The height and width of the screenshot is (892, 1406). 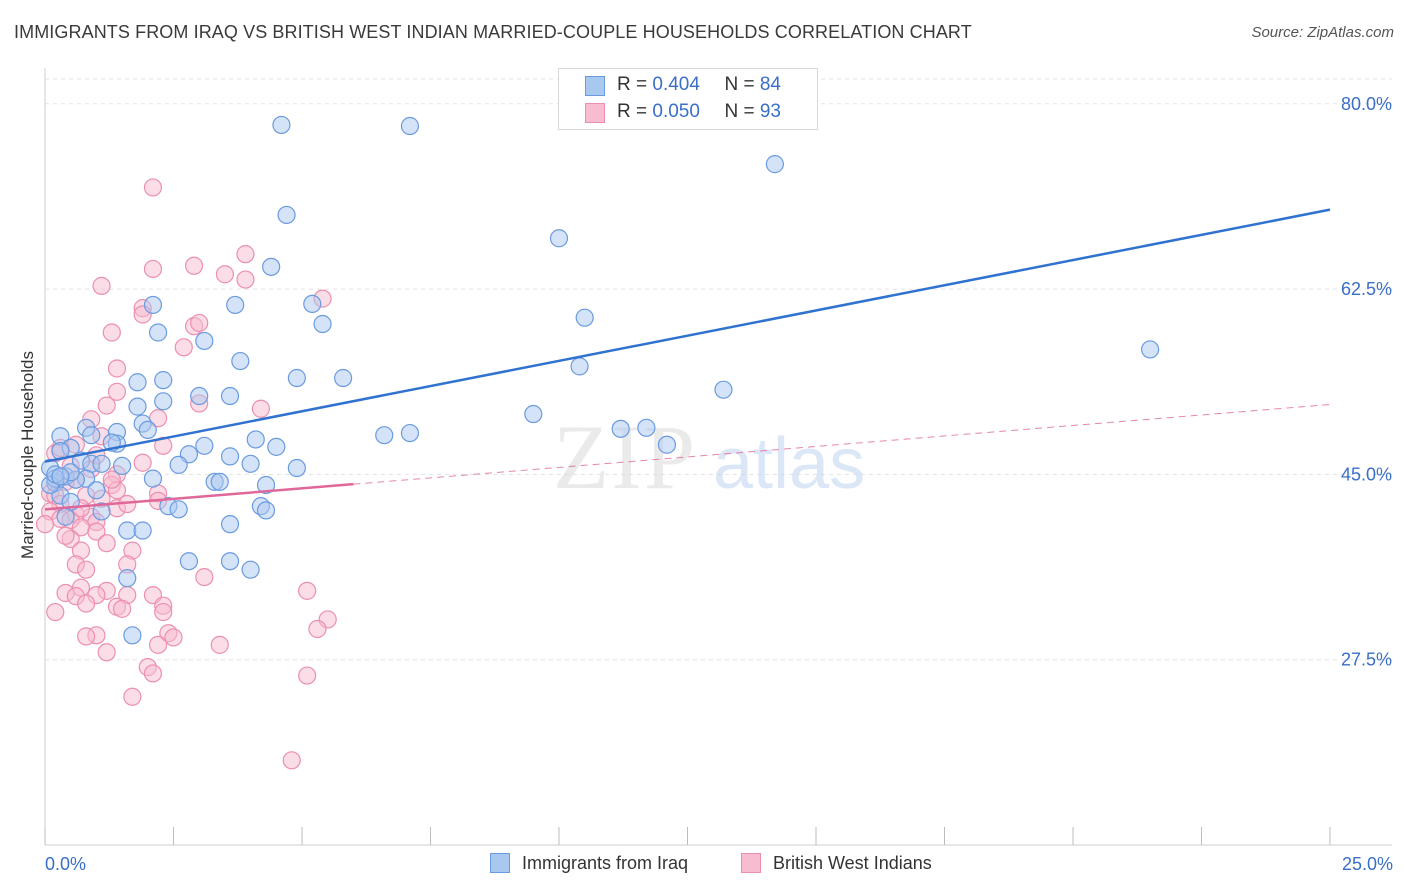 What do you see at coordinates (605, 863) in the screenshot?
I see `legend-label-iraq: Immigrants from Iraq` at bounding box center [605, 863].